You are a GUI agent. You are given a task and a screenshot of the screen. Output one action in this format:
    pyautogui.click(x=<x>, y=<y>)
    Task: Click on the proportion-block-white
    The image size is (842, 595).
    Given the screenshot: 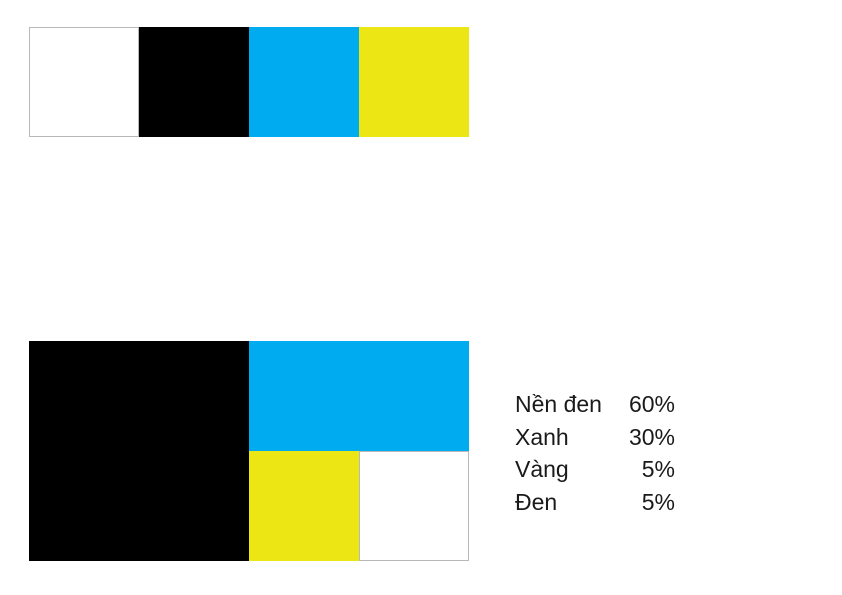 What is the action you would take?
    pyautogui.click(x=414, y=506)
    